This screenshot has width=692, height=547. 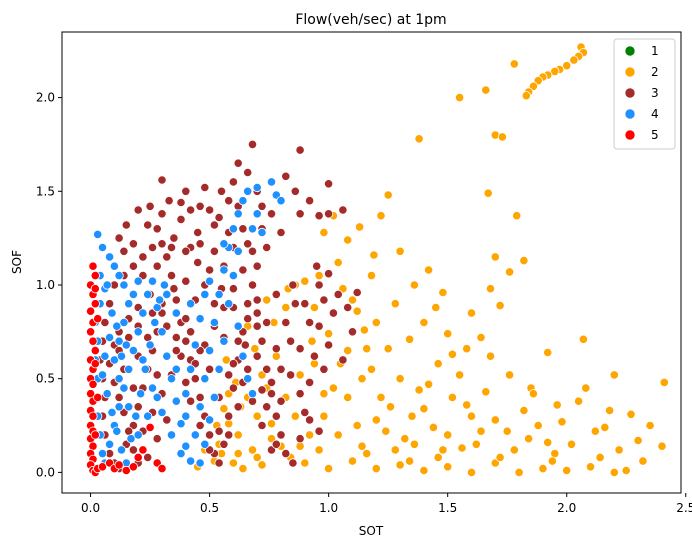 I want to click on legend-label-2: 2, so click(x=655, y=72).